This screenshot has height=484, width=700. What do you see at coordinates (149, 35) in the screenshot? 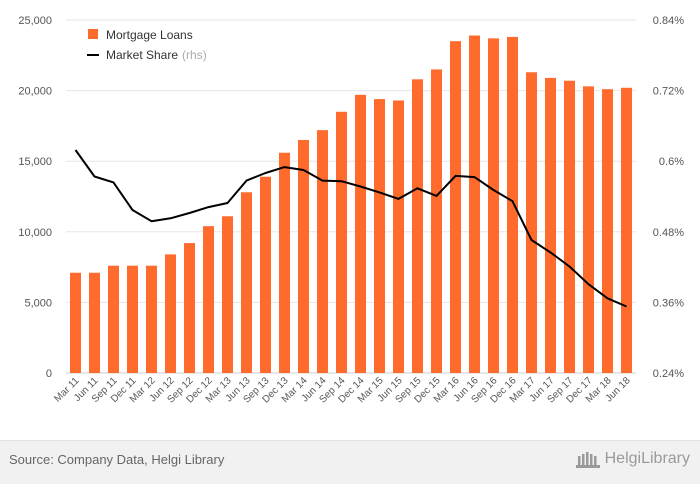
I see `legend-label-mortgage-loans: Mortgage Loans` at bounding box center [149, 35].